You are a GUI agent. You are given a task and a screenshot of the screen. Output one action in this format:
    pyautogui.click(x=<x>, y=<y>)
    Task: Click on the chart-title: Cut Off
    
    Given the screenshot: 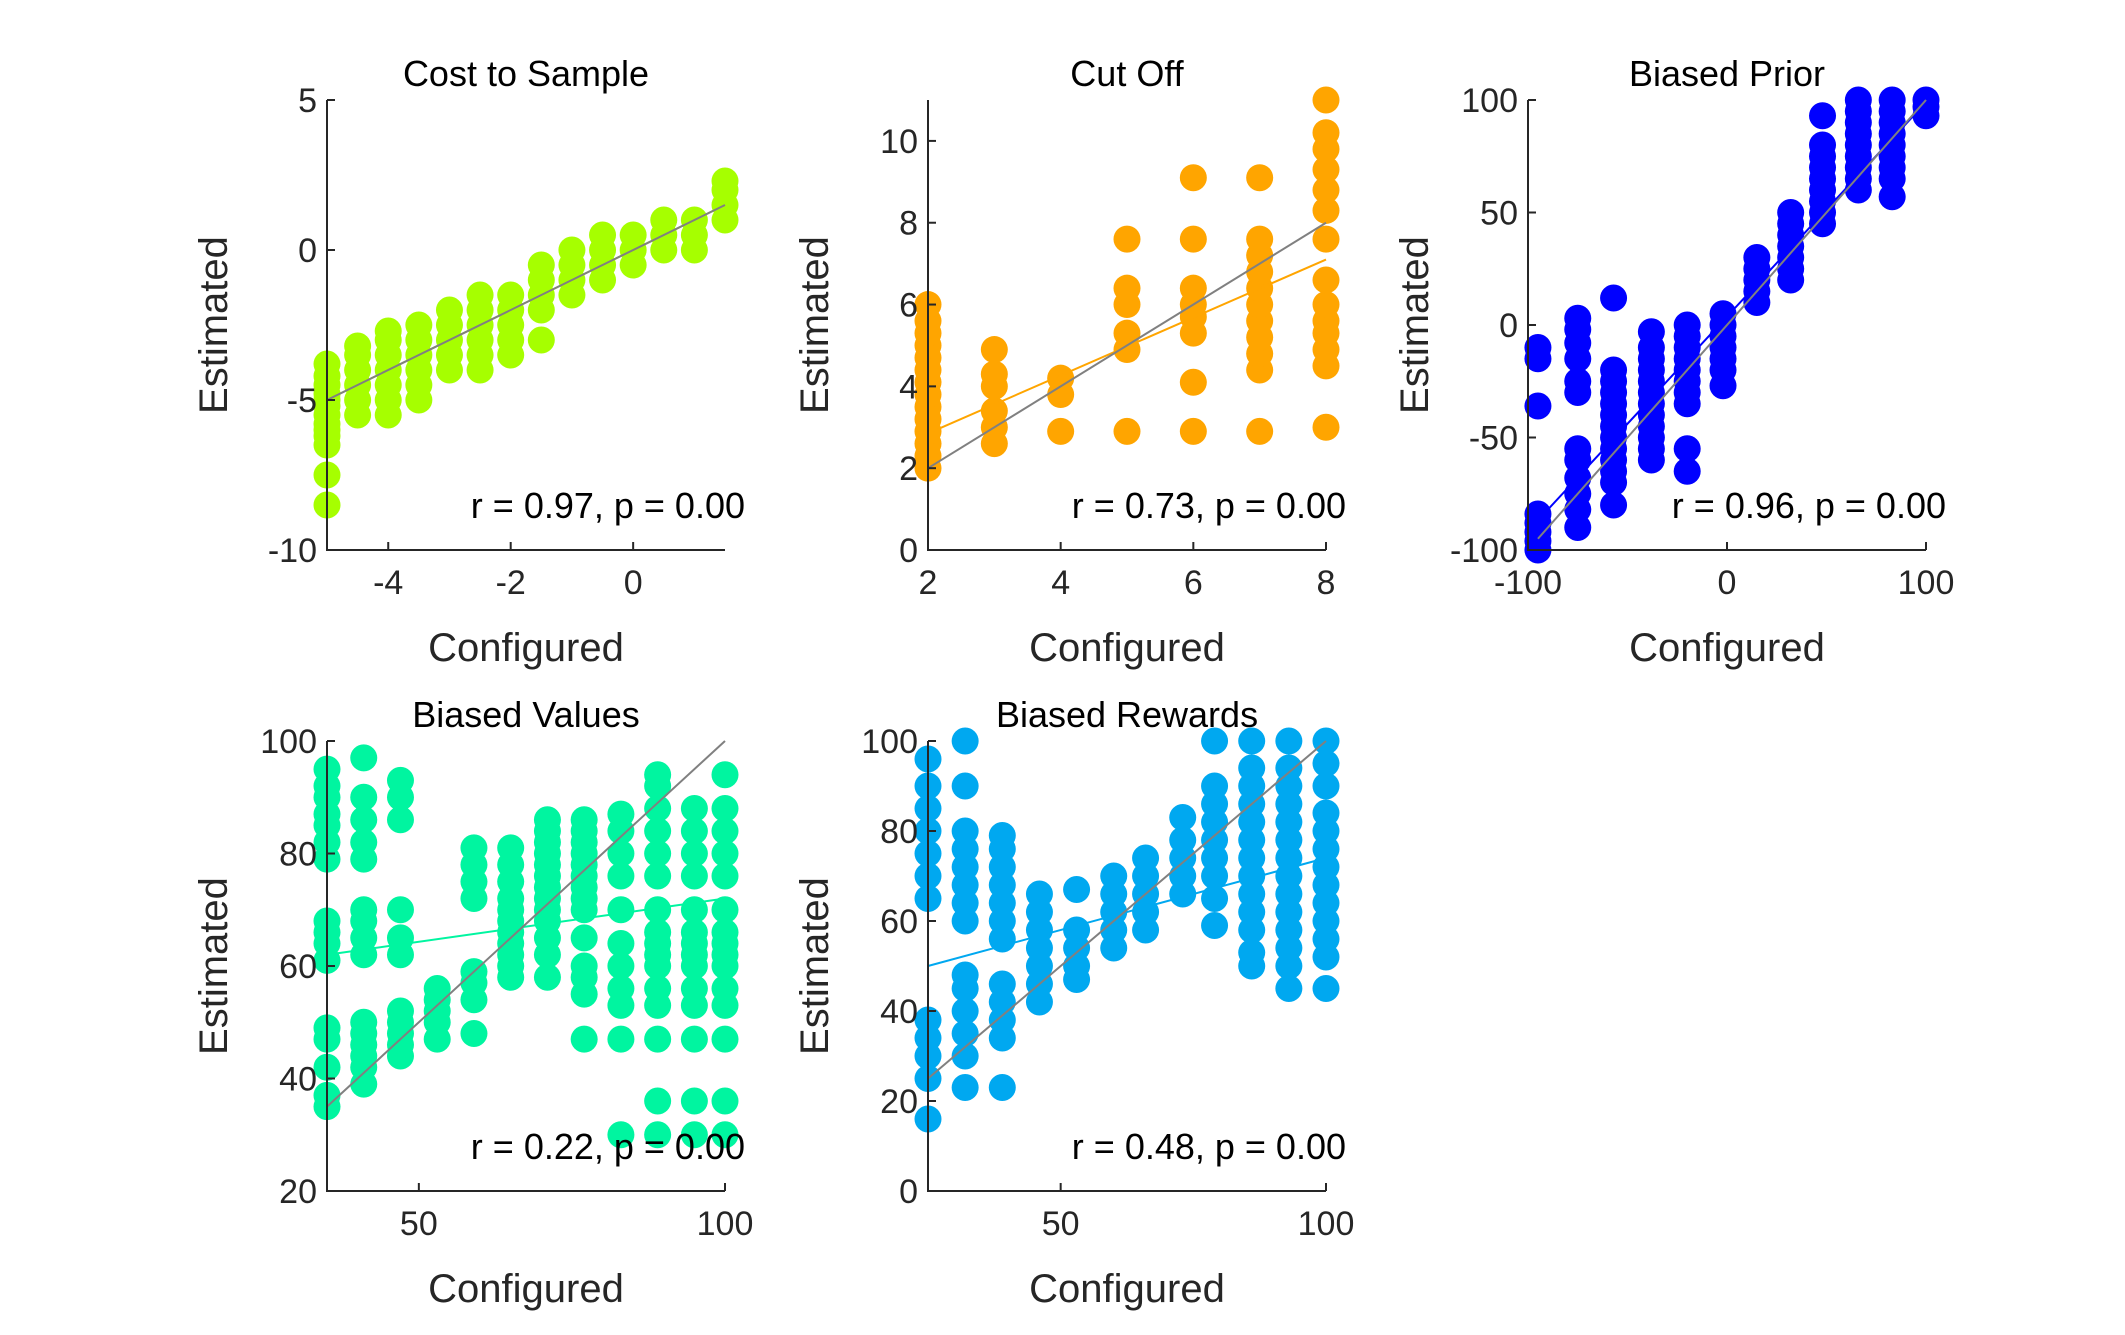 What is the action you would take?
    pyautogui.click(x=1127, y=73)
    